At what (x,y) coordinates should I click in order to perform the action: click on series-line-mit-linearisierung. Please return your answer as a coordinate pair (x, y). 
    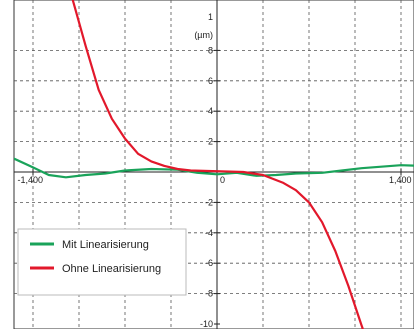
    Looking at the image, I should click on (214, 168).